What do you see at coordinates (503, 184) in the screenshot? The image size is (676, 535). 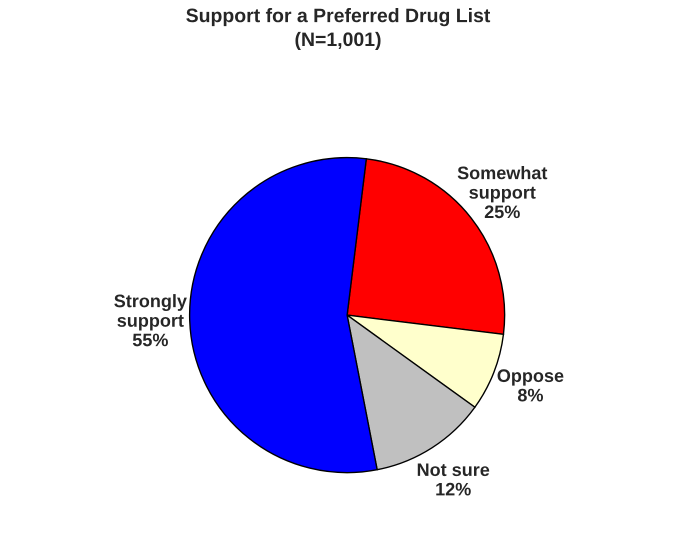 I see `slice-label: Somewhat support` at bounding box center [503, 184].